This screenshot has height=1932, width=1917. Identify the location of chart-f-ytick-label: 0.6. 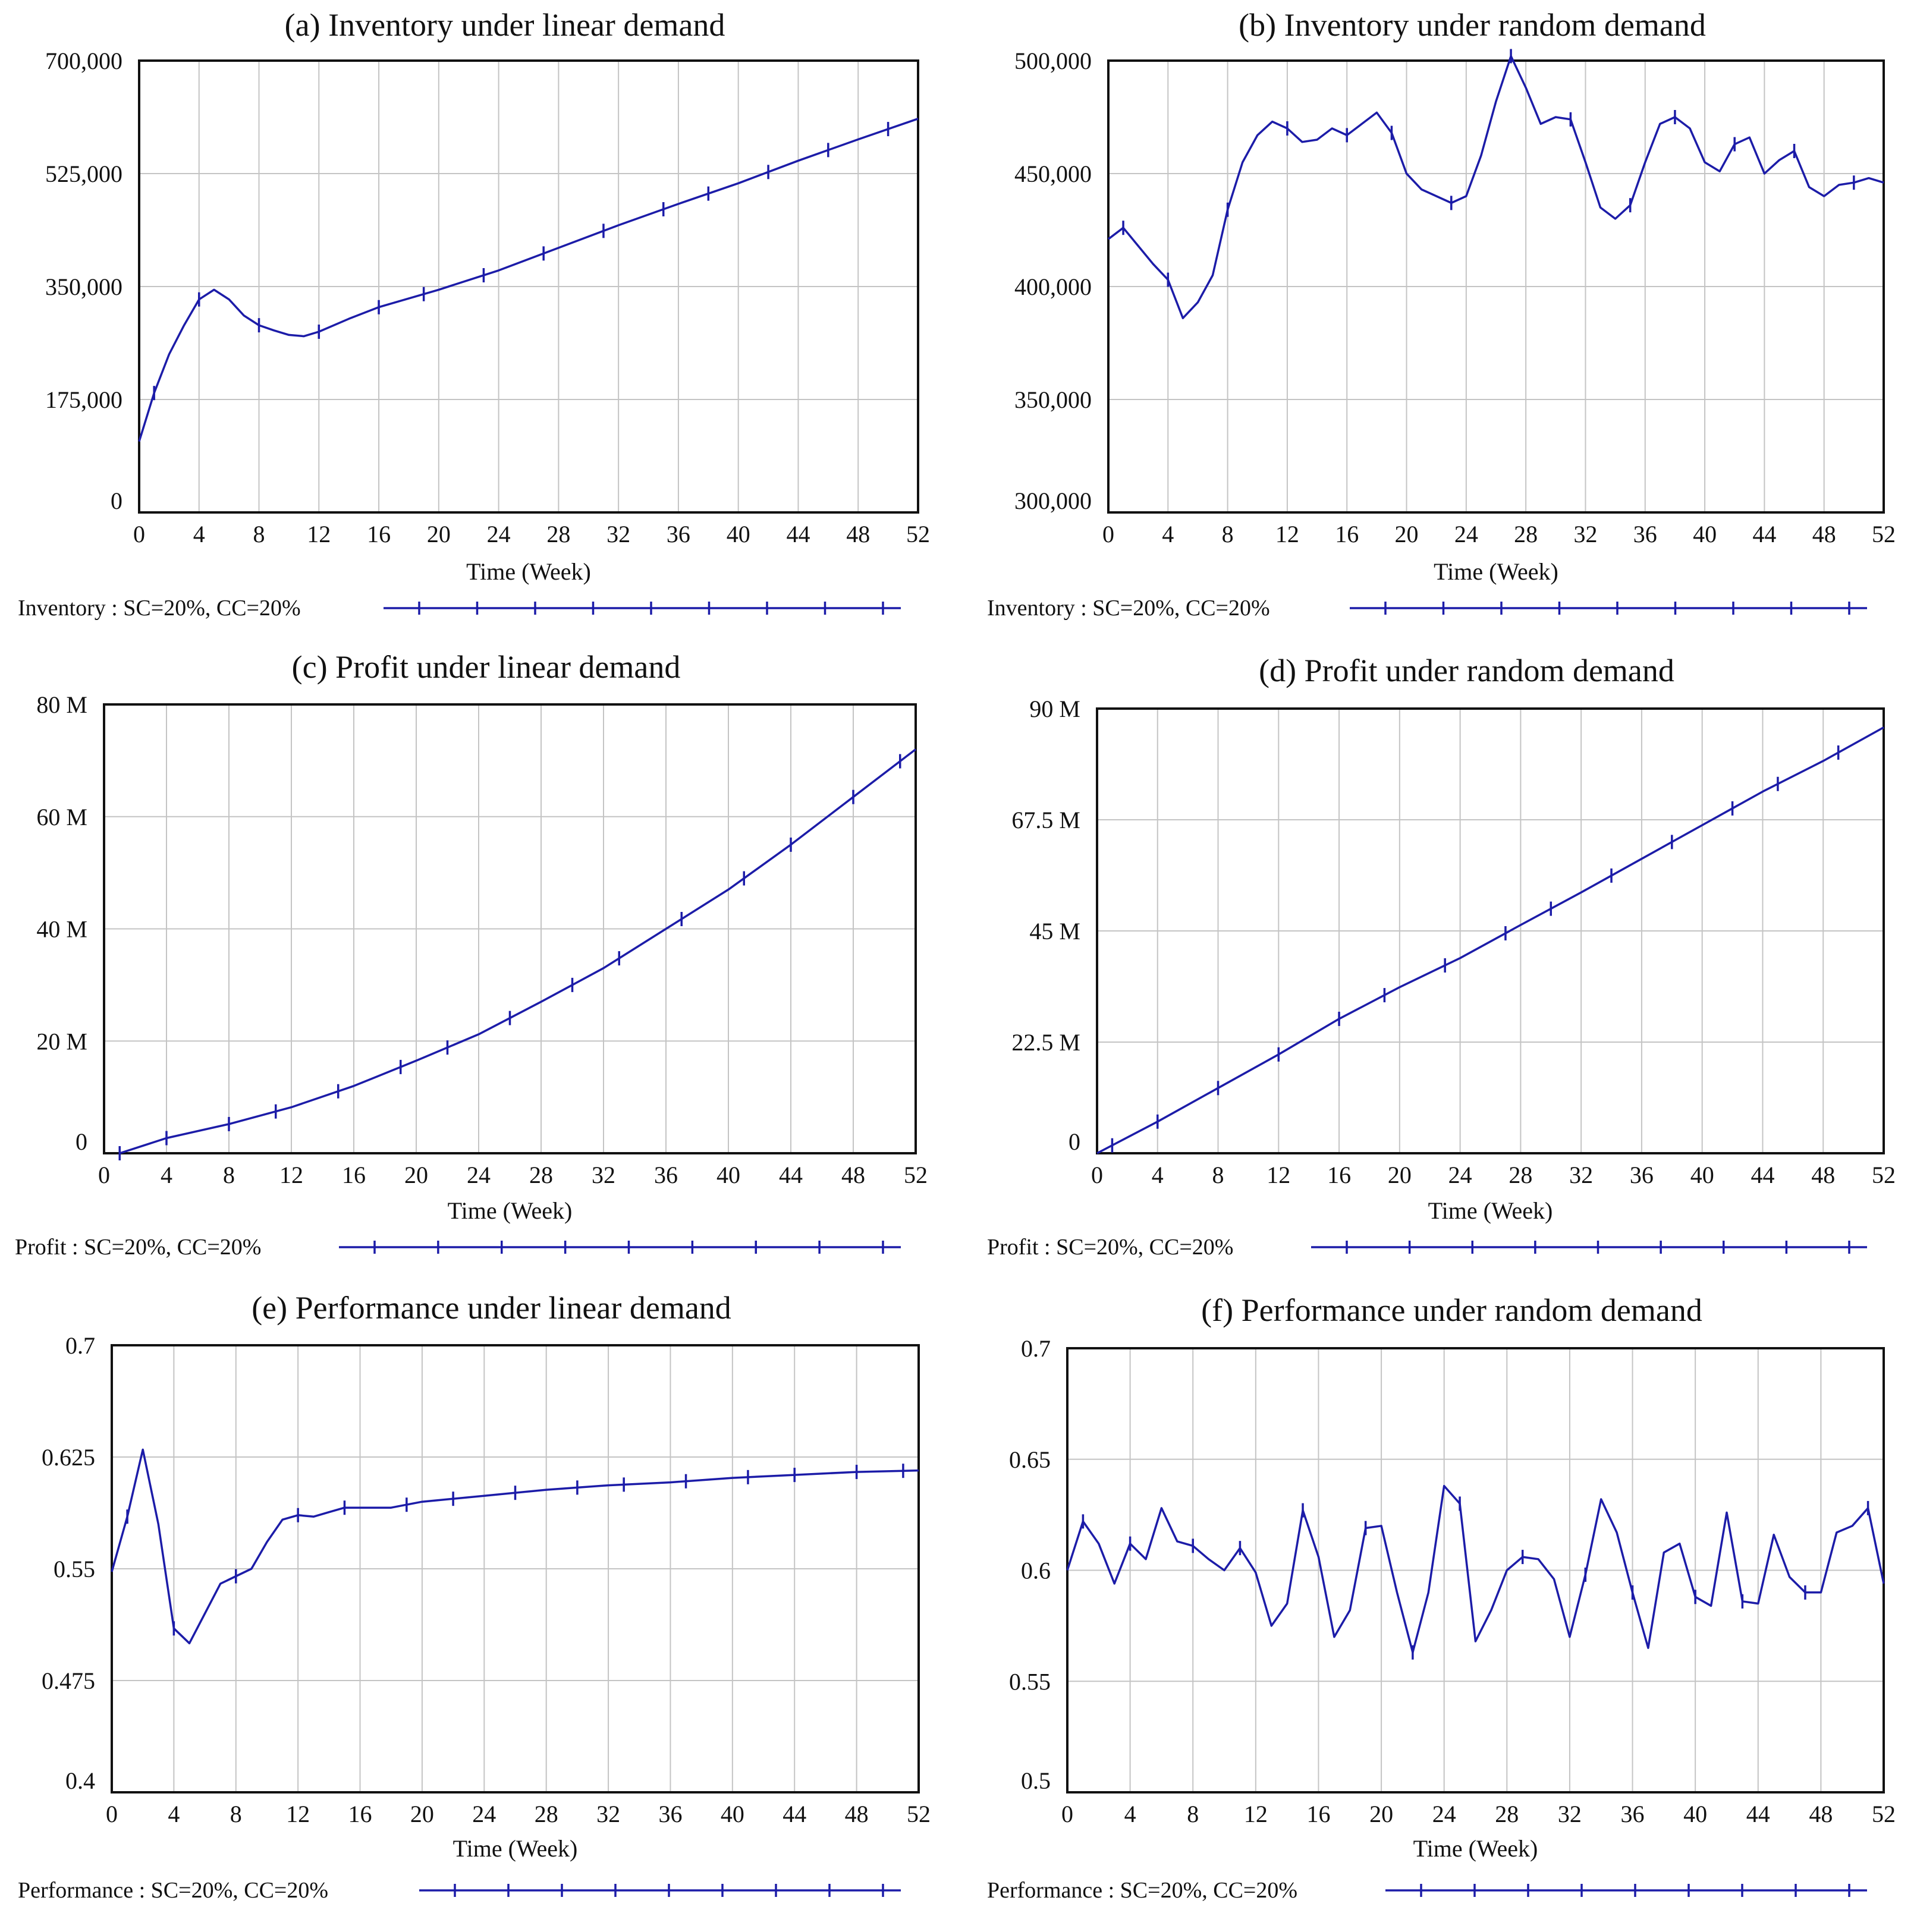
(1036, 1570).